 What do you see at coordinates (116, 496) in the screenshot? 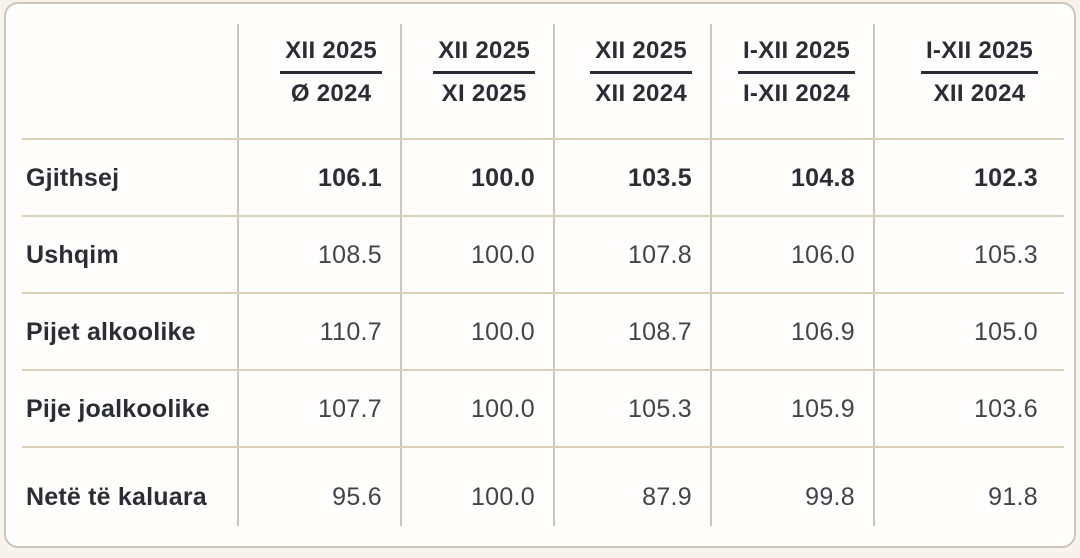
I see `row-label: Netë të kaluara` at bounding box center [116, 496].